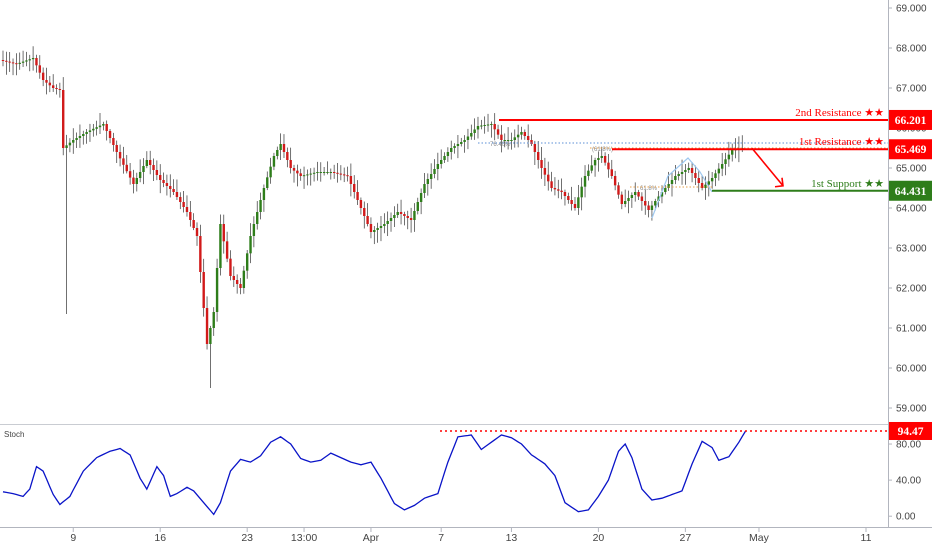 The image size is (932, 555). I want to click on price-tick-label: 64.000, so click(911, 209).